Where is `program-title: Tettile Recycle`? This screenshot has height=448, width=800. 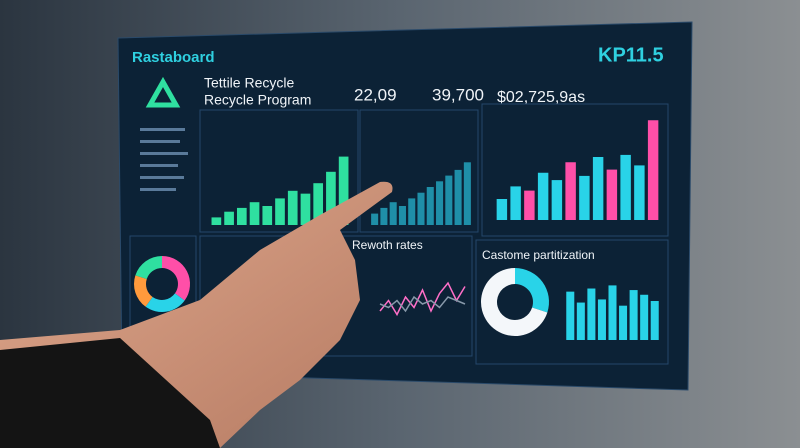
program-title: Tettile Recycle is located at coordinates (249, 83).